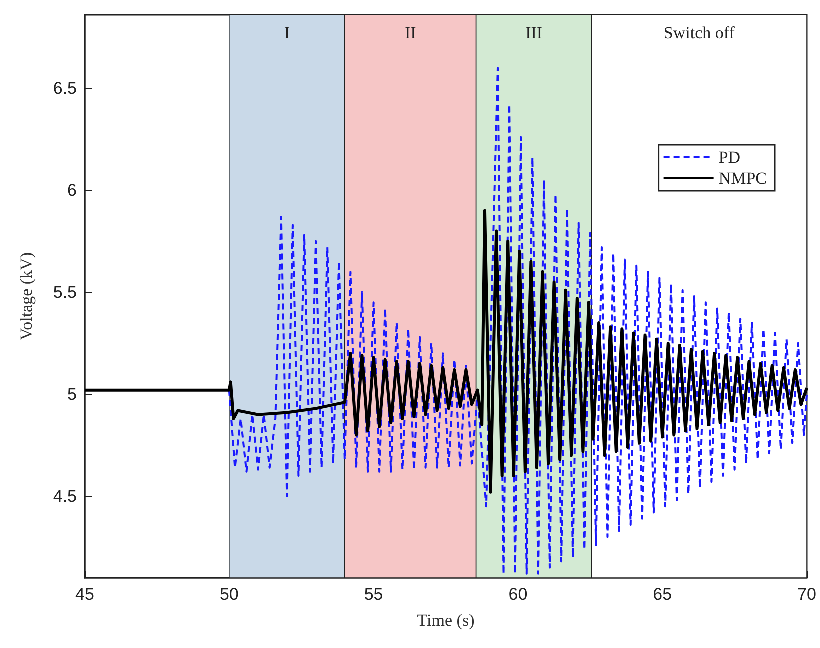 The image size is (820, 648). Describe the element at coordinates (729, 157) in the screenshot. I see `legend-label: PD` at that location.